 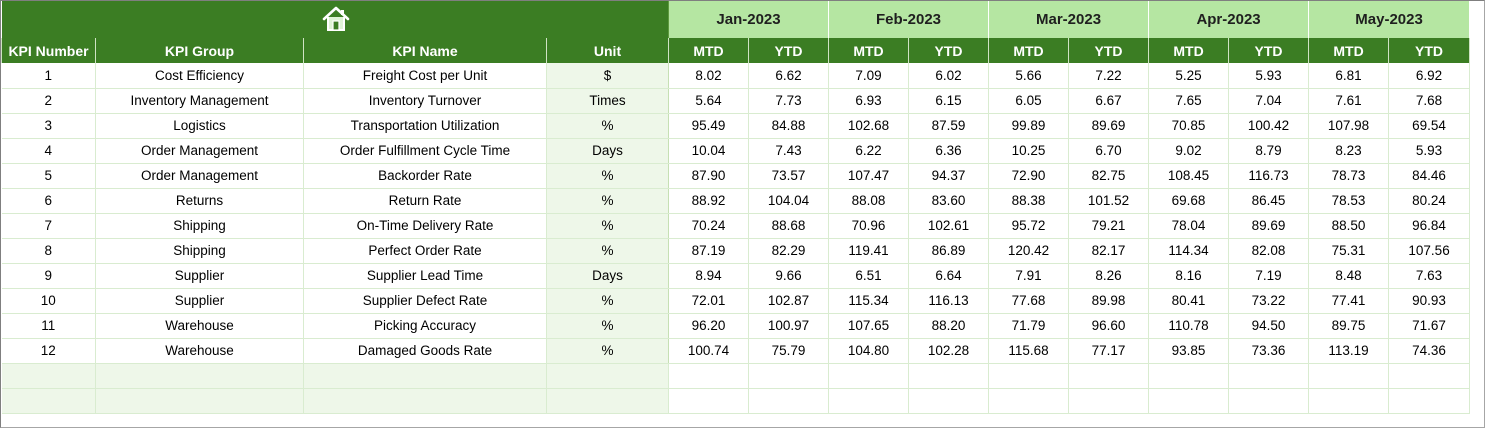 I want to click on ytd-value-cell: 84.46, so click(x=1429, y=176).